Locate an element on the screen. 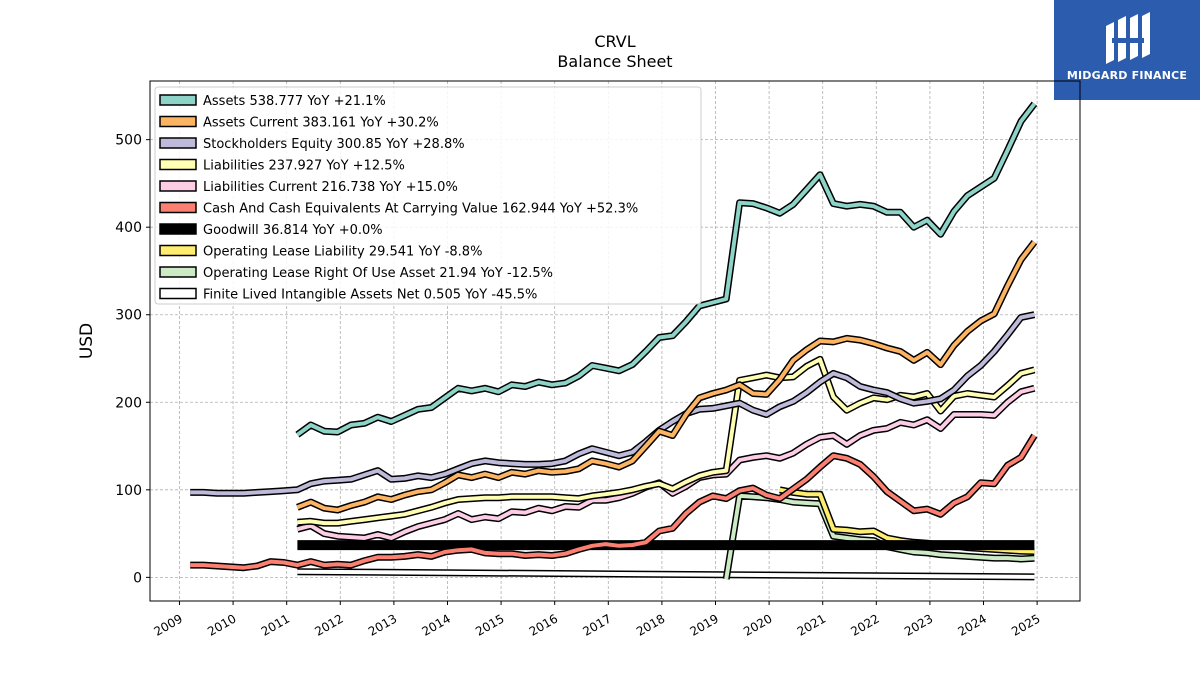  legend-item: Assets Current 383.161 YoY +30.2% is located at coordinates (299, 123).